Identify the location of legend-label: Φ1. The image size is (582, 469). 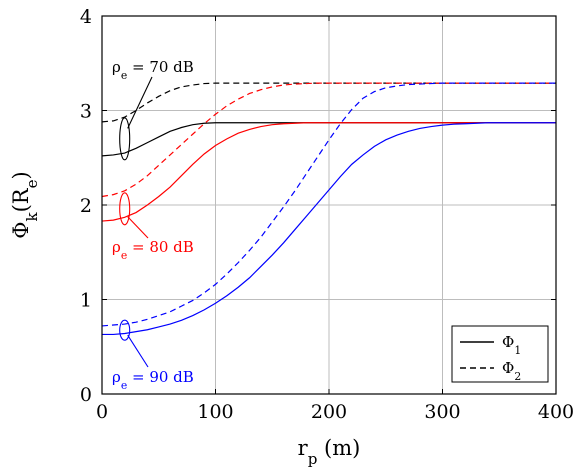
(511, 345).